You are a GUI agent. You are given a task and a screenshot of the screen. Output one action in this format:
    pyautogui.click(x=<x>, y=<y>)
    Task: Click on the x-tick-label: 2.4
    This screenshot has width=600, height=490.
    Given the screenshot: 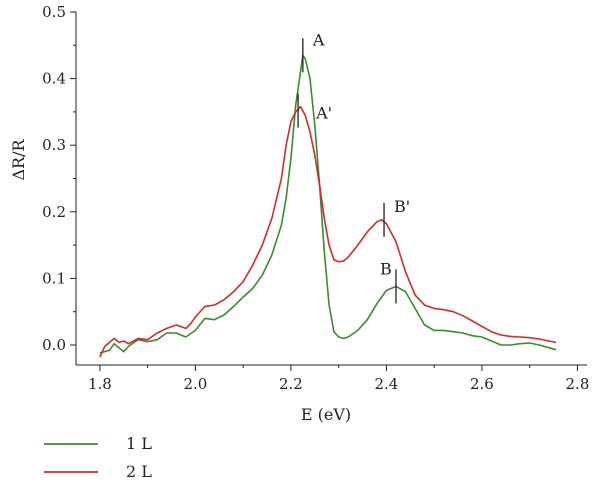 What is the action you would take?
    pyautogui.click(x=386, y=384)
    